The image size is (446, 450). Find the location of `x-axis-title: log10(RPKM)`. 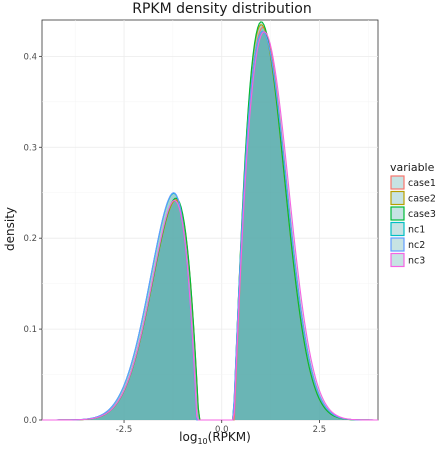

x-axis-title: log10(RPKM) is located at coordinates (215, 438).